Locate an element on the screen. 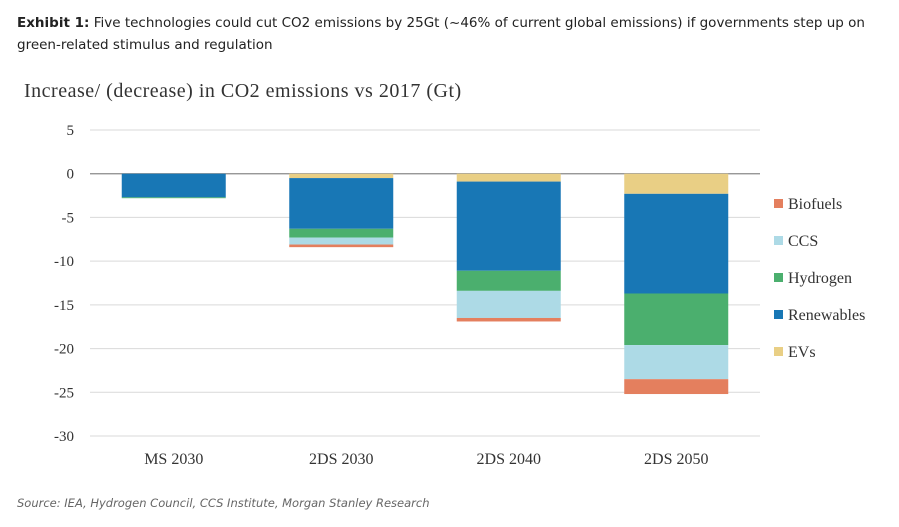 Image resolution: width=899 pixels, height=527 pixels. legend-label-ccs: CCS is located at coordinates (803, 241).